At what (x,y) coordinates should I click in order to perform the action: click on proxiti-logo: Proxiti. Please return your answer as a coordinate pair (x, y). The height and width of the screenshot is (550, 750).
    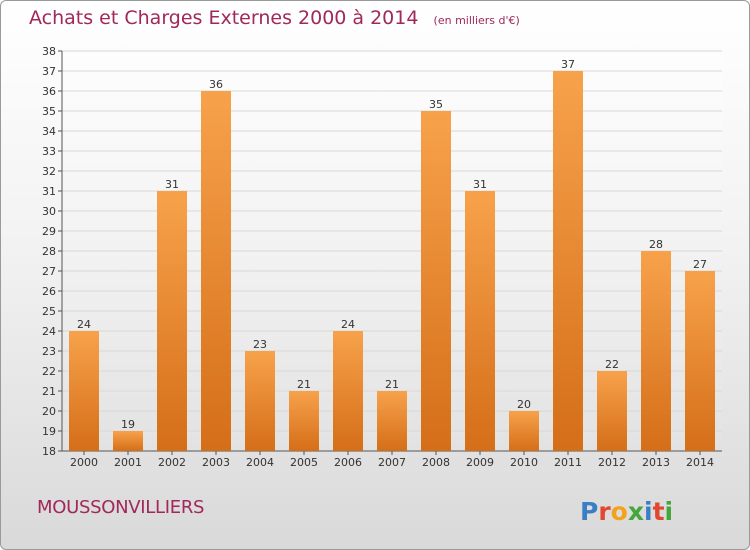
    Looking at the image, I should click on (626, 511).